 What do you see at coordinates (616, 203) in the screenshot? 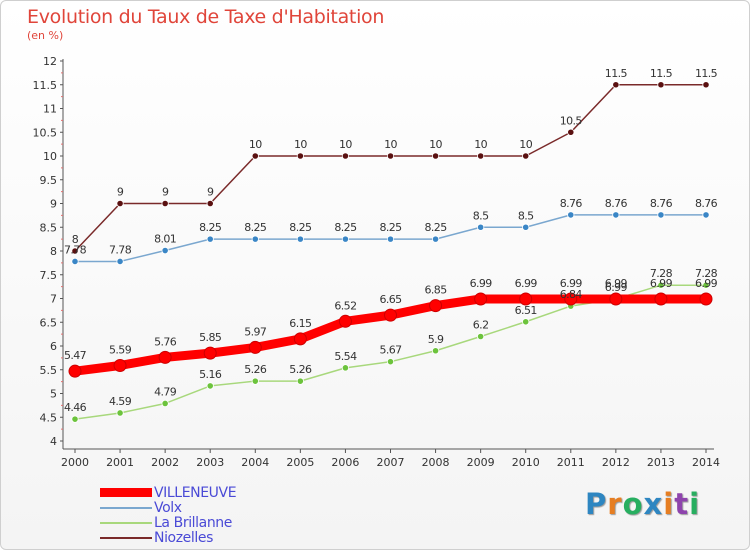
I see `data-label: 8.76` at bounding box center [616, 203].